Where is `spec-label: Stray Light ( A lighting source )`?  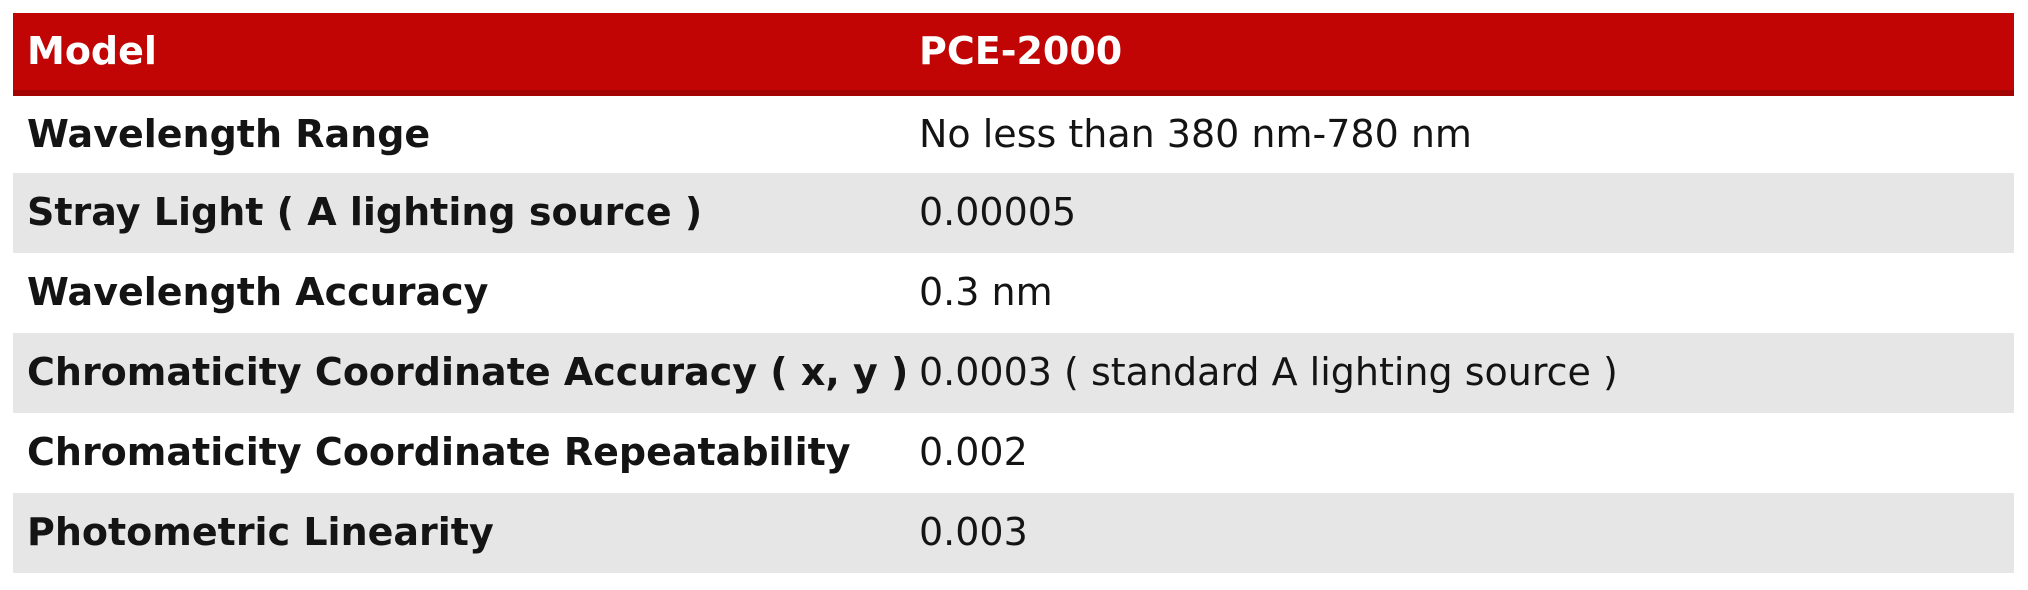 spec-label: Stray Light ( A lighting source ) is located at coordinates (365, 212).